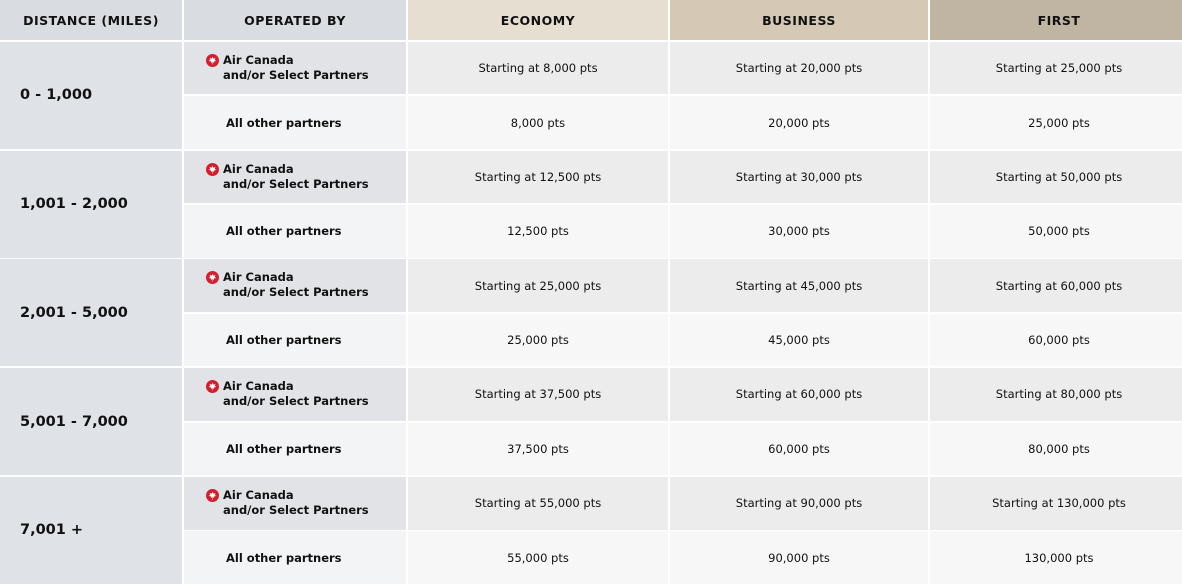 The width and height of the screenshot is (1182, 584). I want to click on ac-business-price: Starting at 60,000 pts, so click(799, 394).